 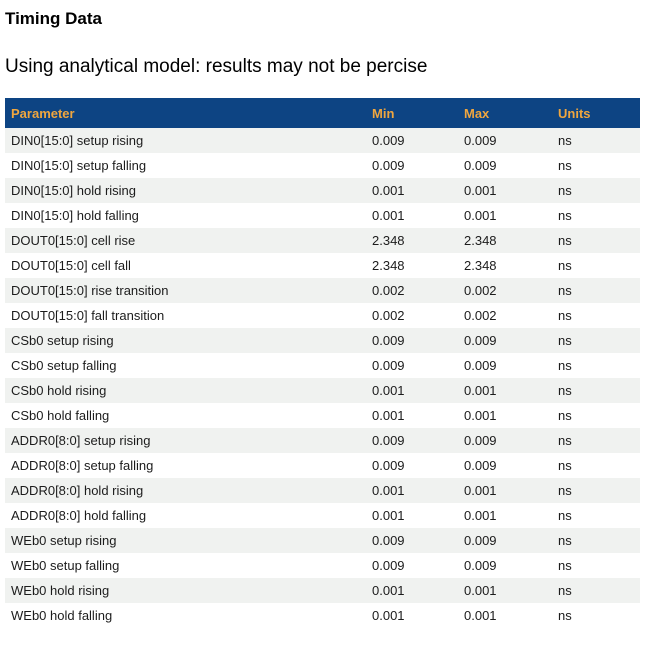 What do you see at coordinates (322, 615) in the screenshot?
I see `table-row: WEb0 hold falling 0.001 0.001 ns` at bounding box center [322, 615].